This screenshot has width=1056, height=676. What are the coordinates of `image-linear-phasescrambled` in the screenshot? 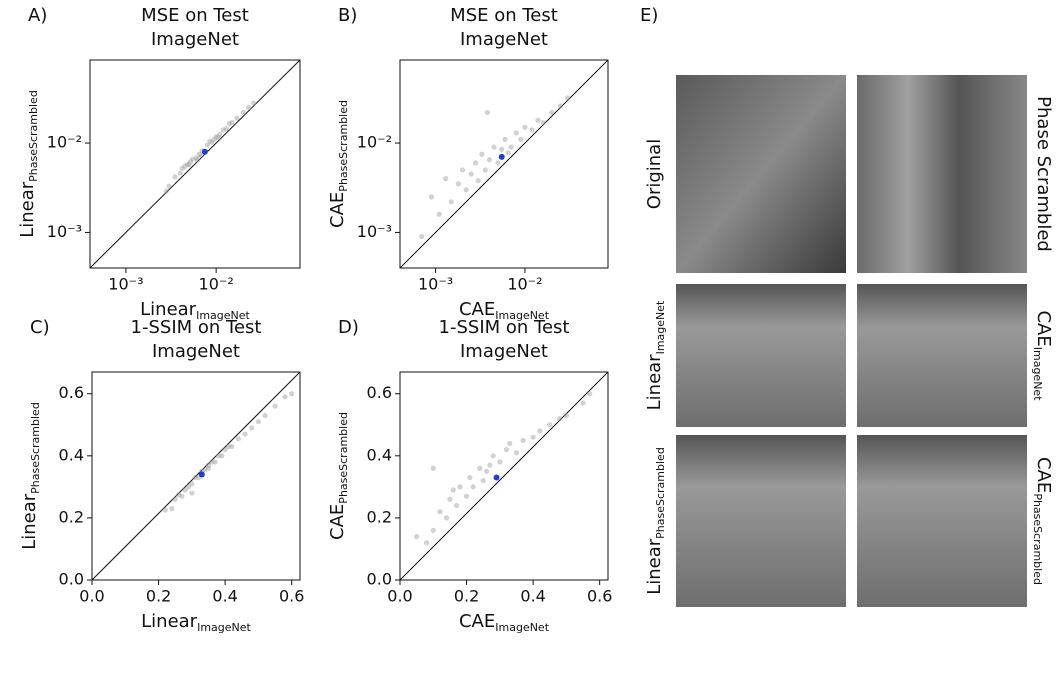 It's located at (761, 521).